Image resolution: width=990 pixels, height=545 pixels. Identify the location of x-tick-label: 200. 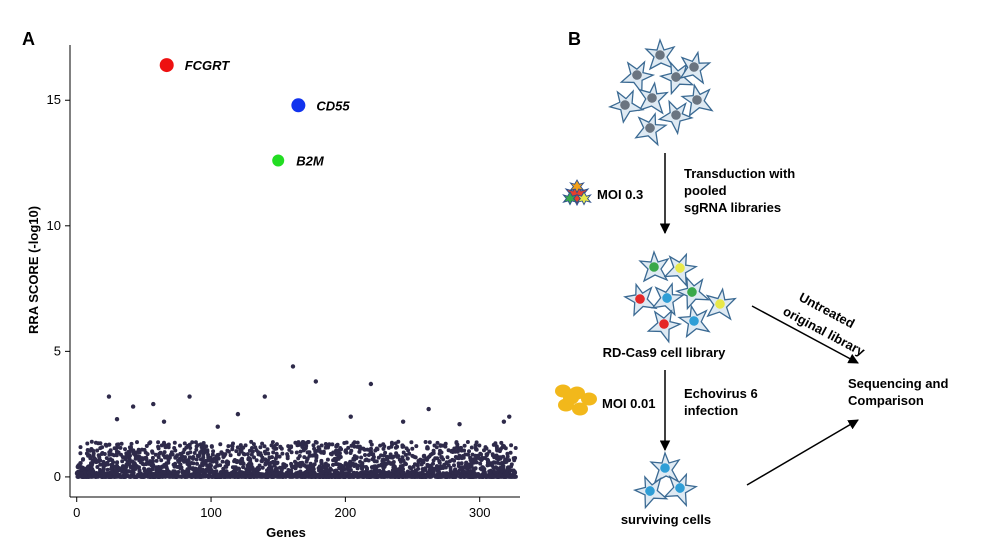
(346, 512).